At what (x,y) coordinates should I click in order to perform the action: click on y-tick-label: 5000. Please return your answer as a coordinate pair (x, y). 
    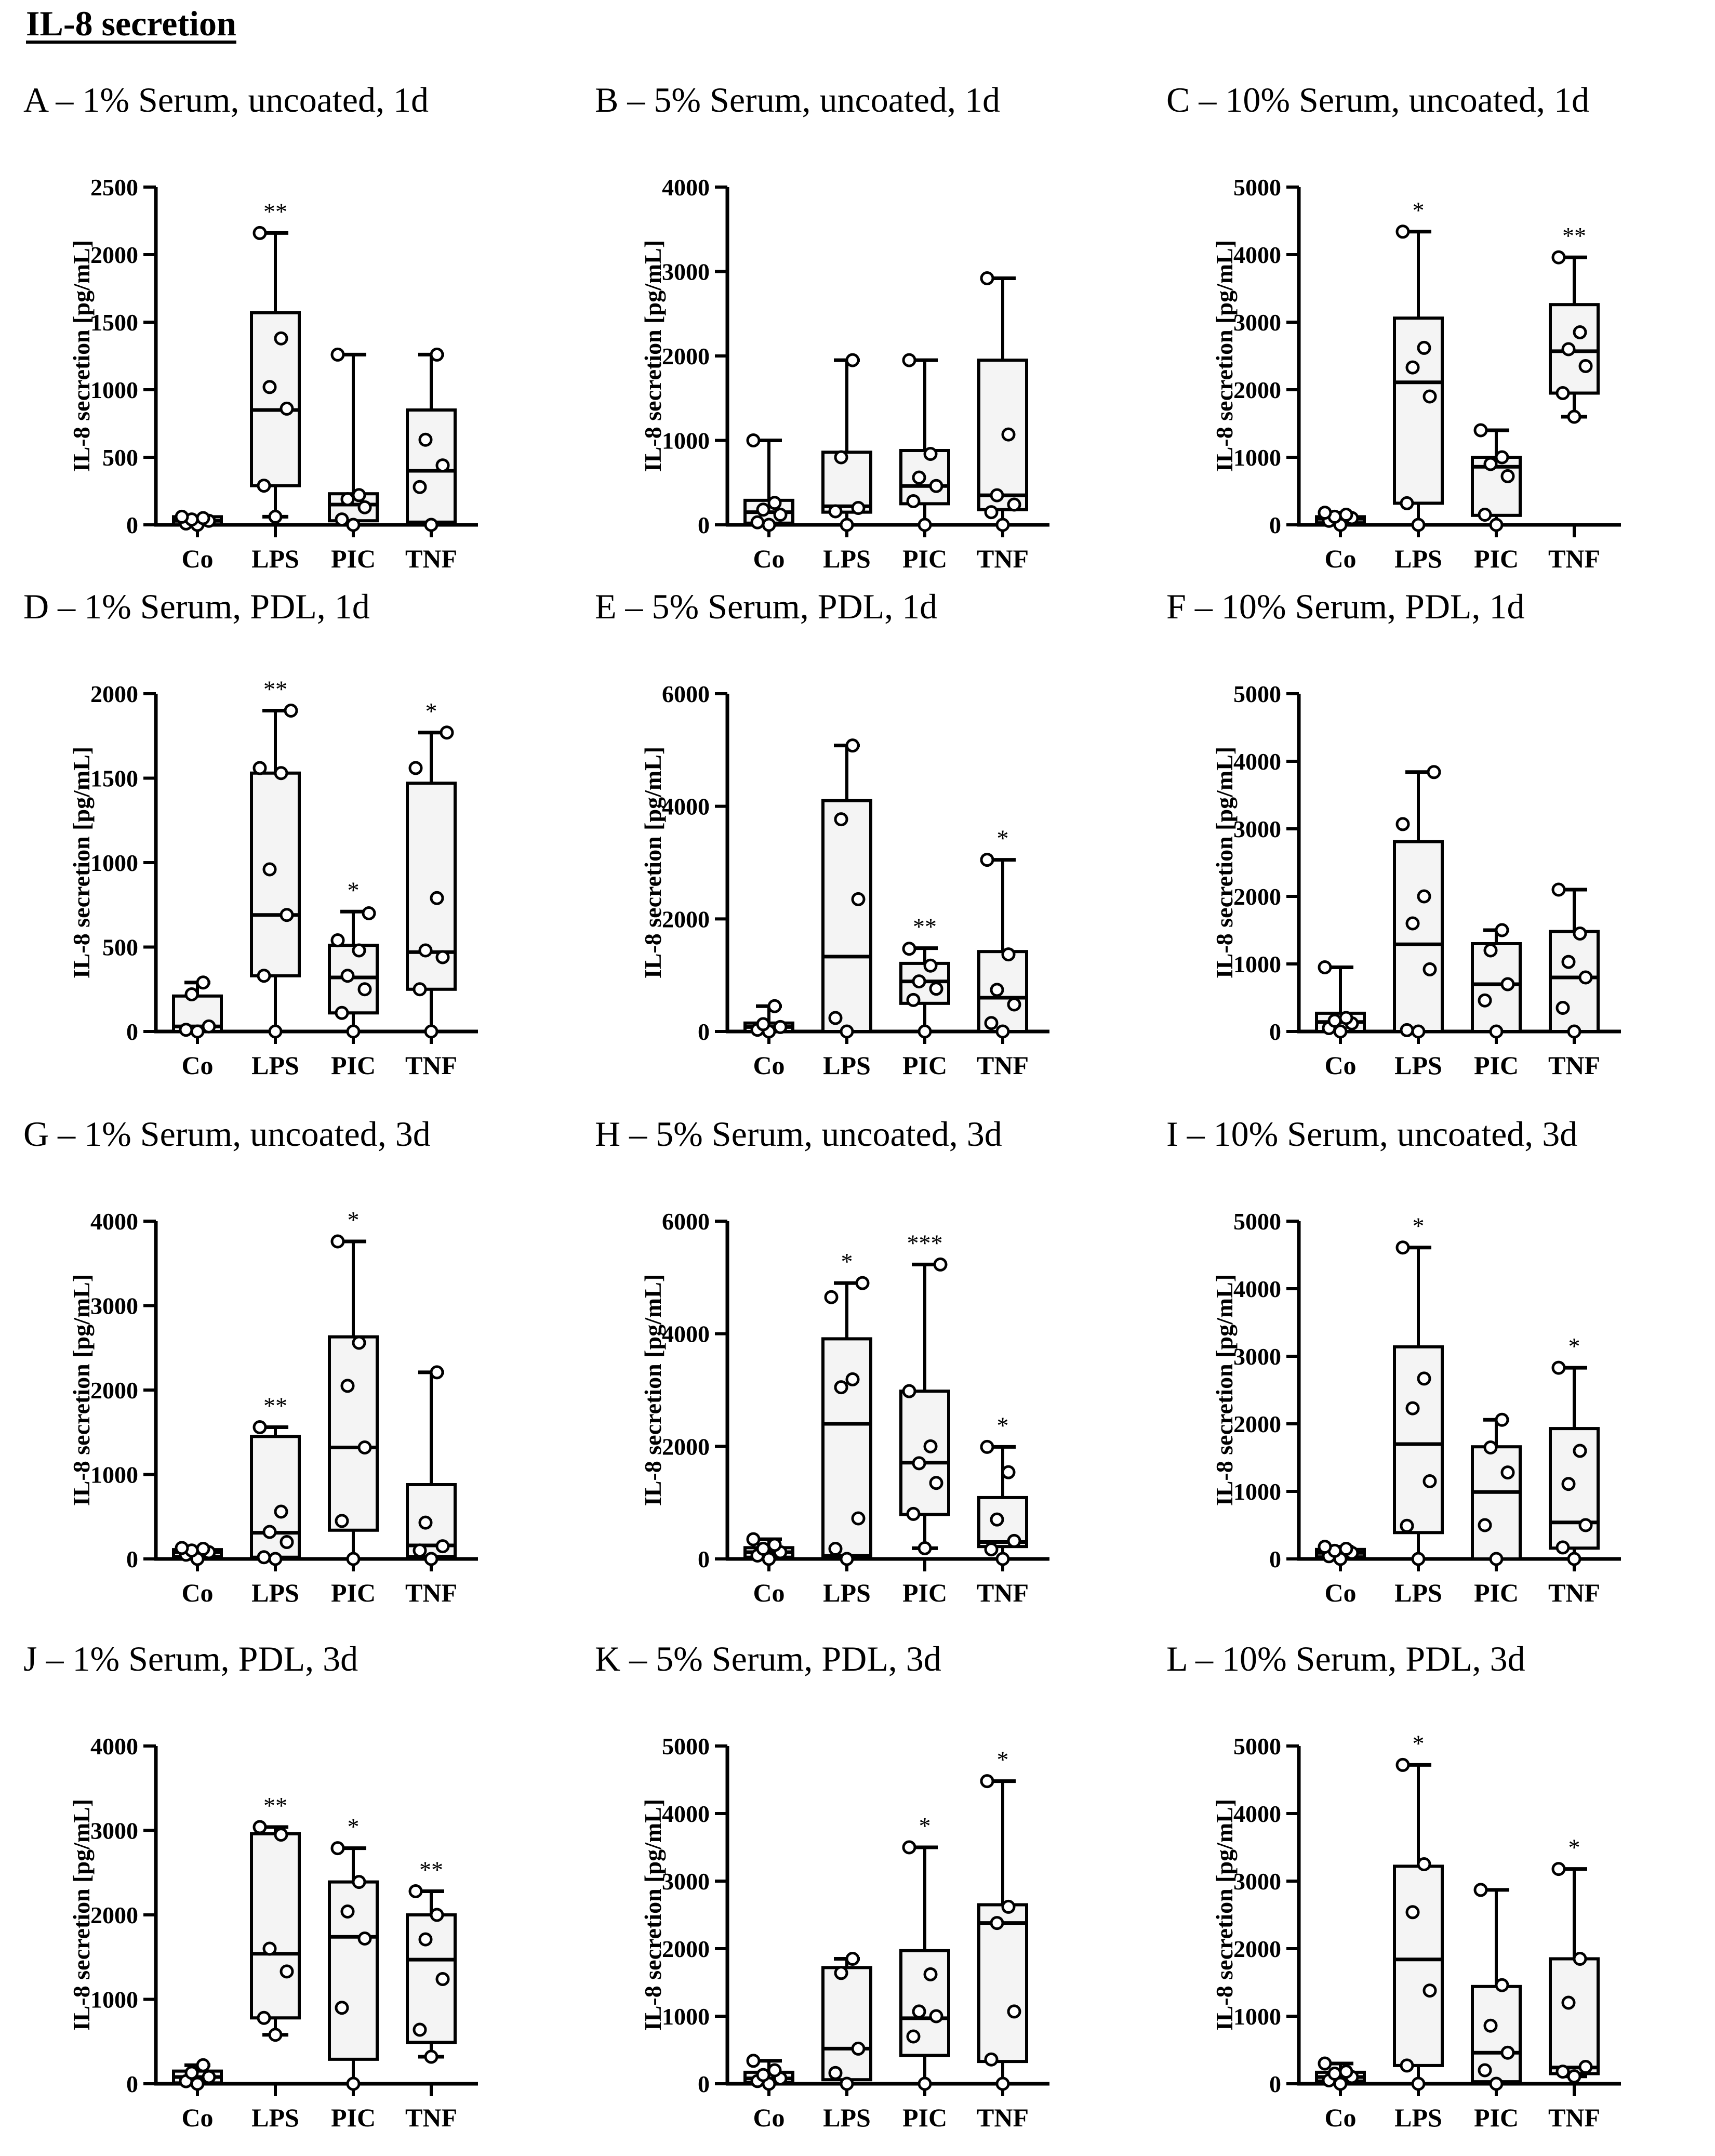
    Looking at the image, I should click on (1257, 1221).